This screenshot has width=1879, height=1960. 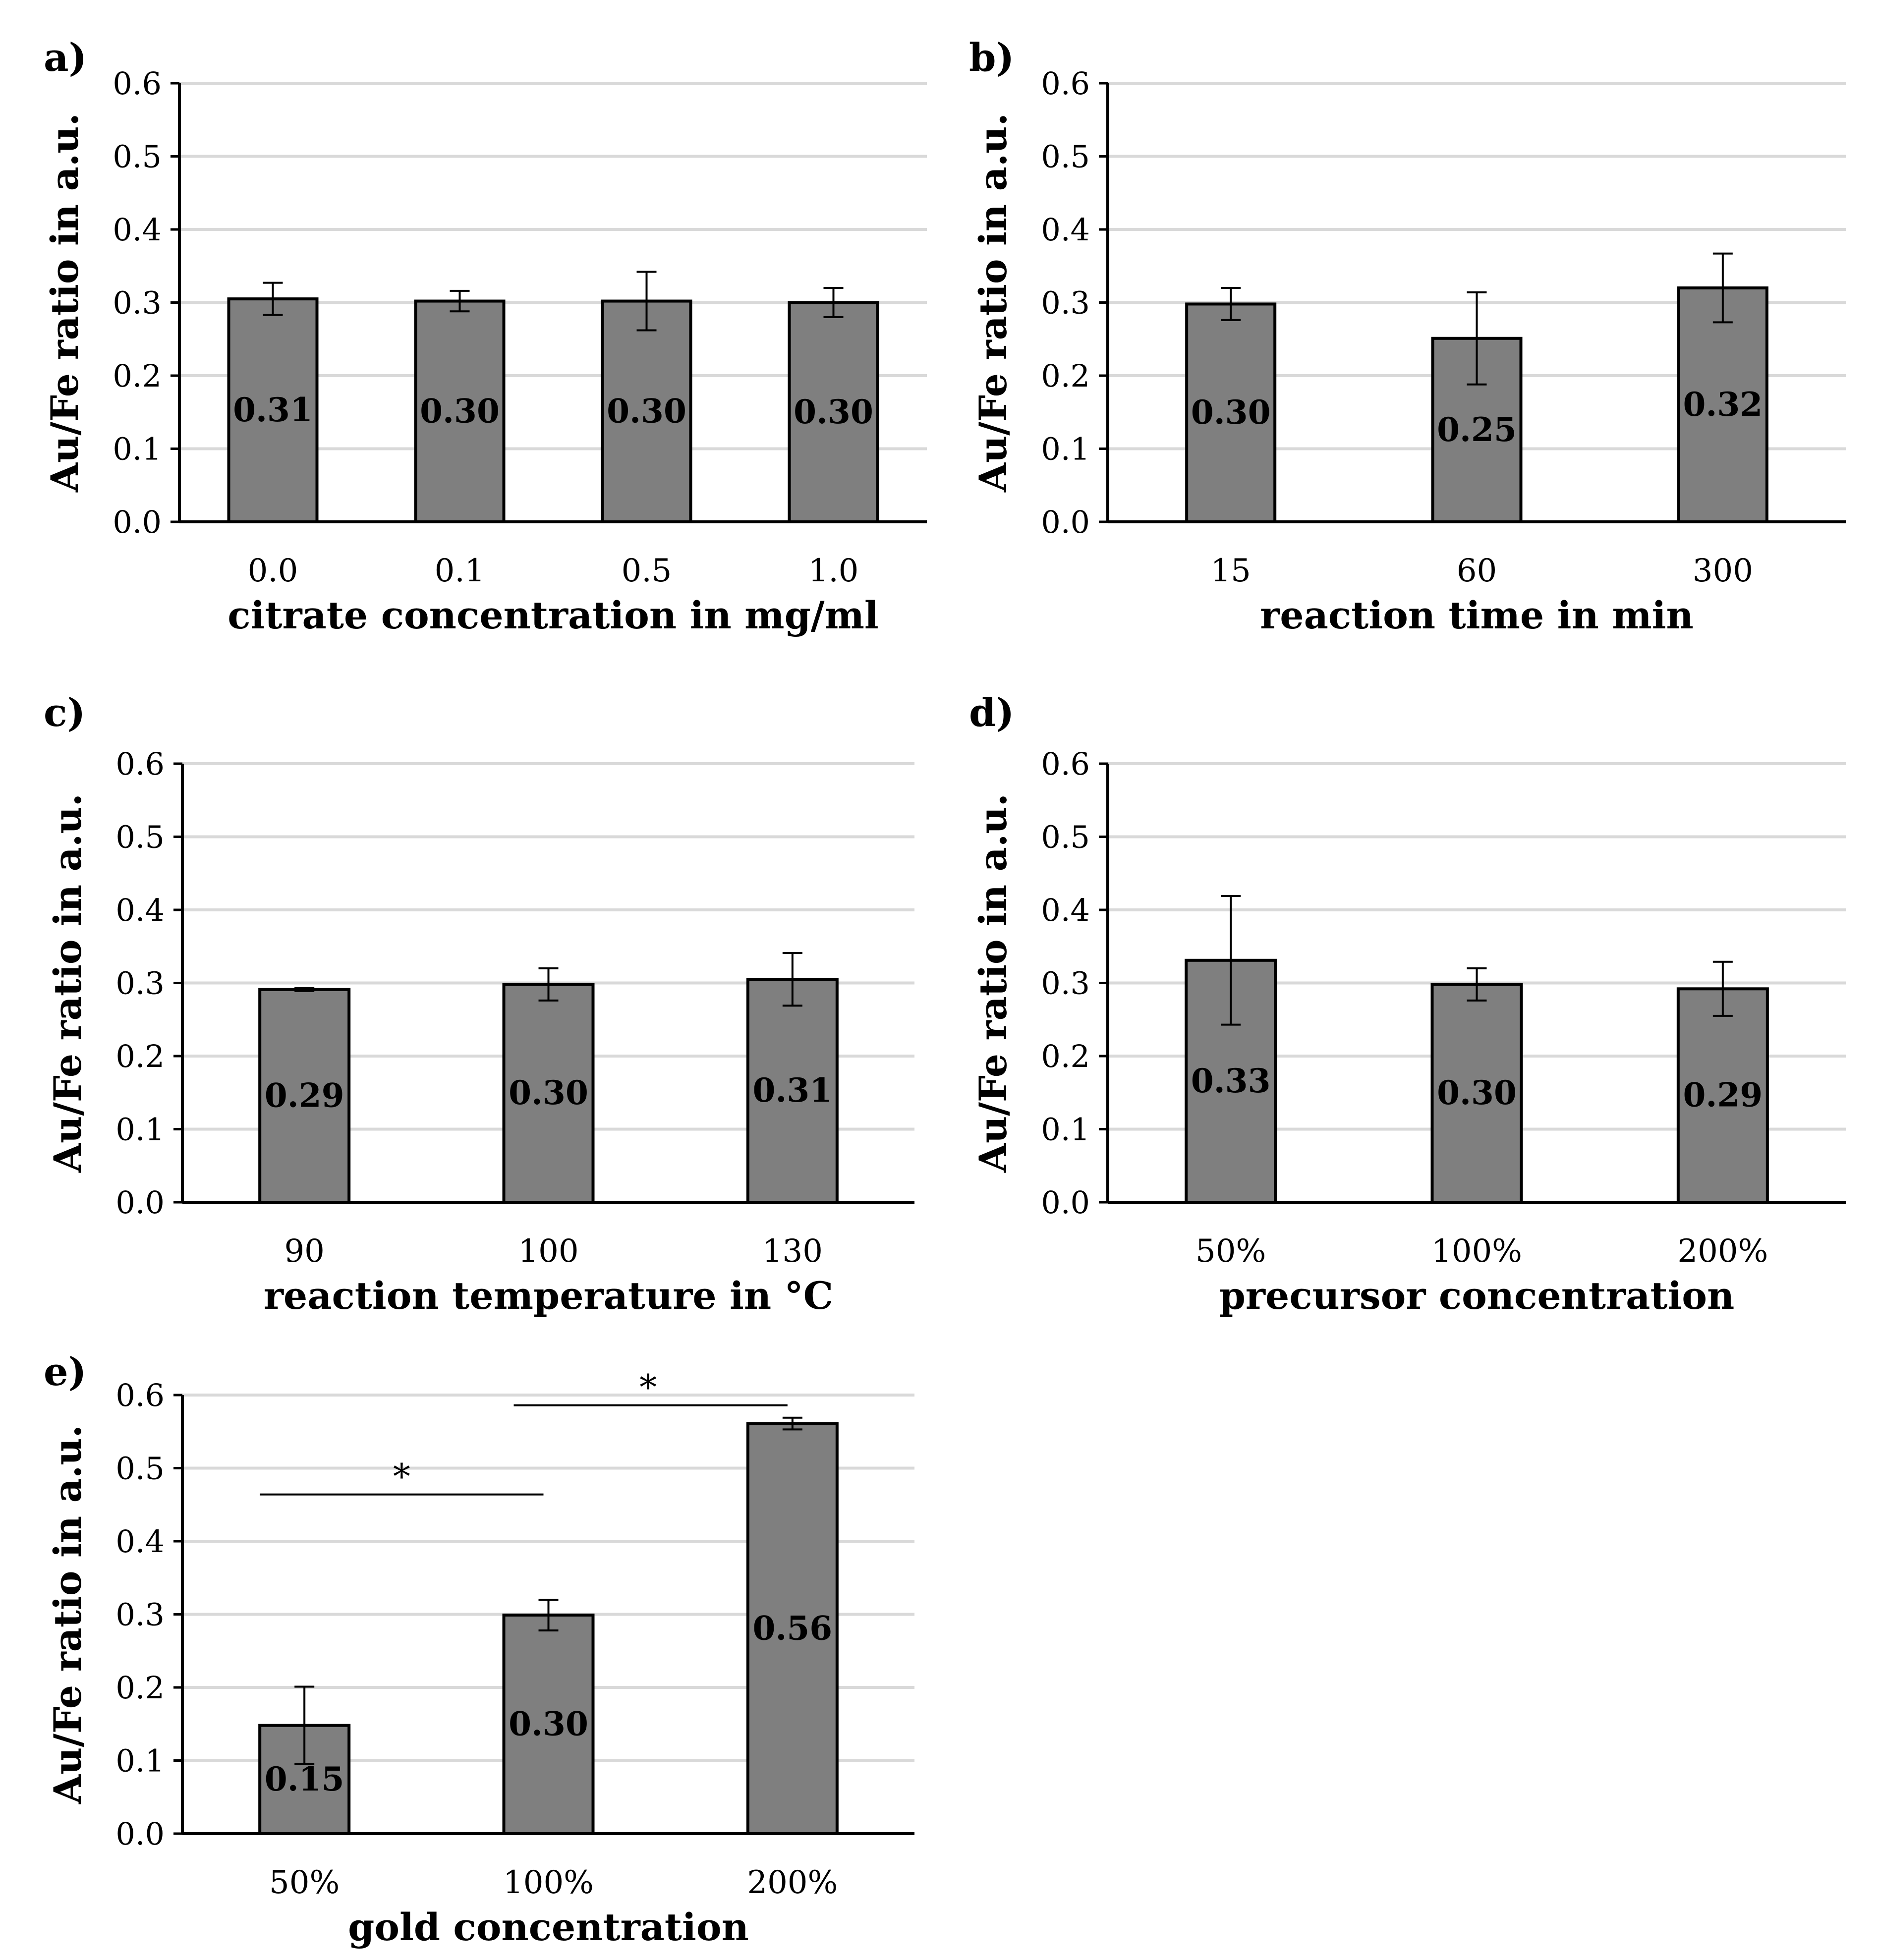 I want to click on x-axis-title: precursor concentration, so click(x=1477, y=1296).